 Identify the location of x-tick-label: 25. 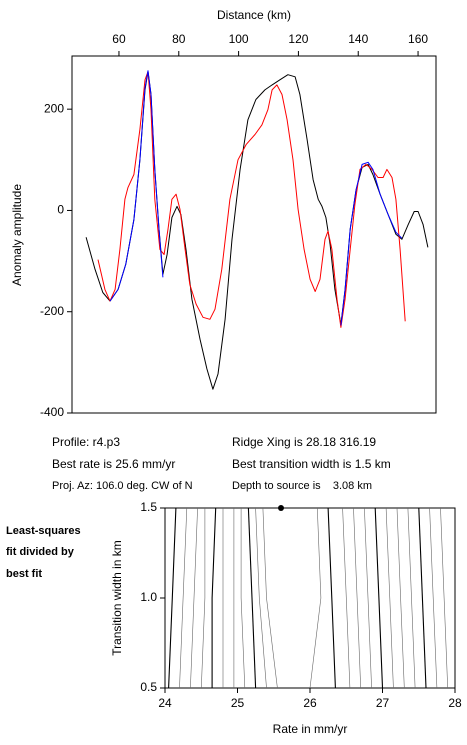
(238, 703).